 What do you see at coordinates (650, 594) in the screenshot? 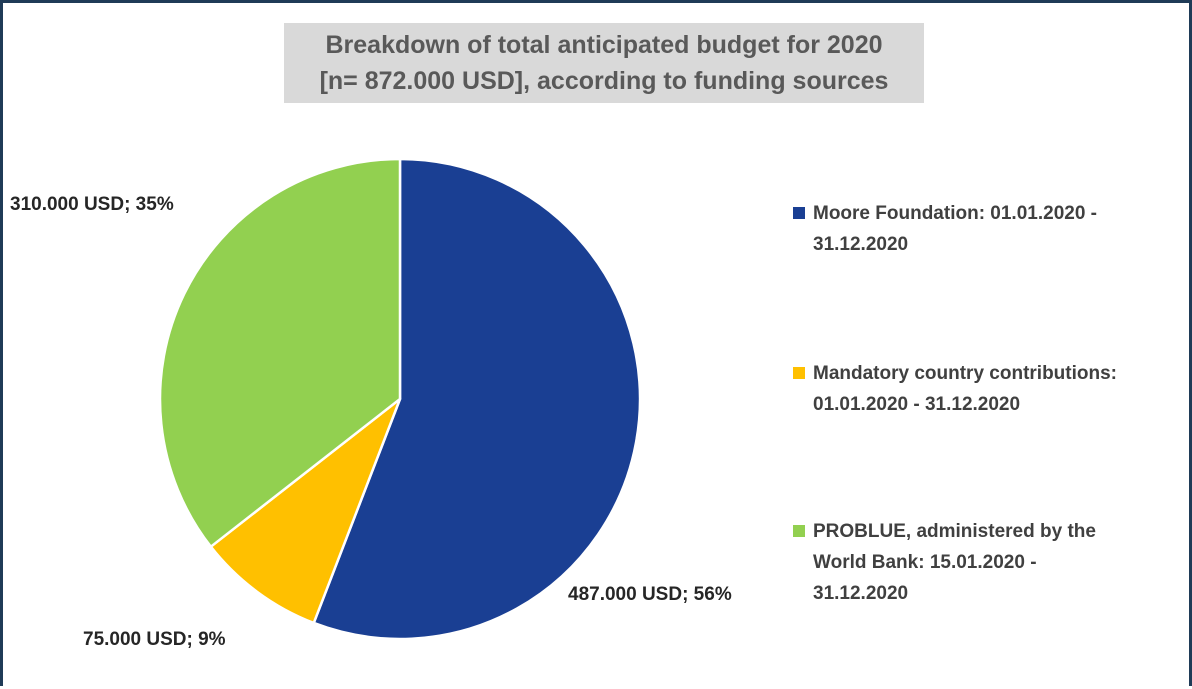
I see `data-label-moore: 487.000 USD; 56%` at bounding box center [650, 594].